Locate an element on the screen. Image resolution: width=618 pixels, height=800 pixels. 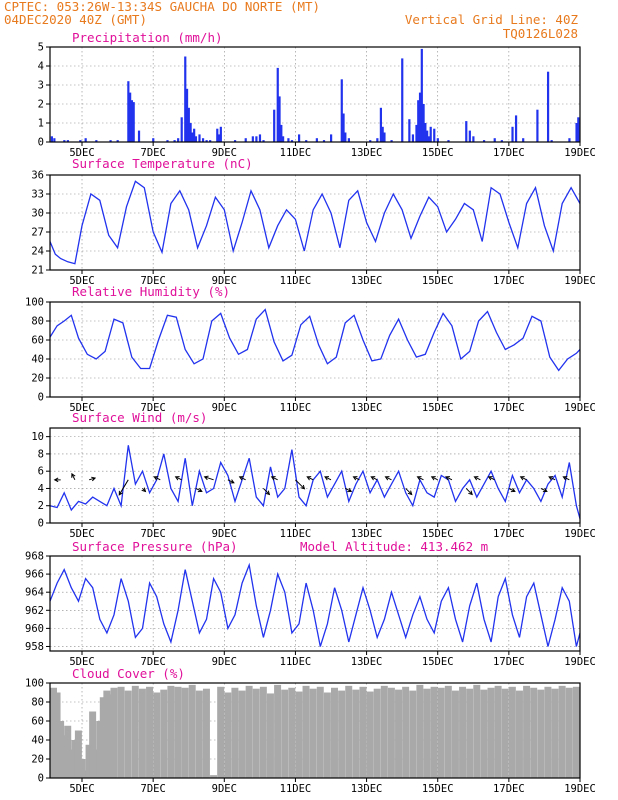
rh-xtick-label: 17DEC is located at coordinates (509, 408).